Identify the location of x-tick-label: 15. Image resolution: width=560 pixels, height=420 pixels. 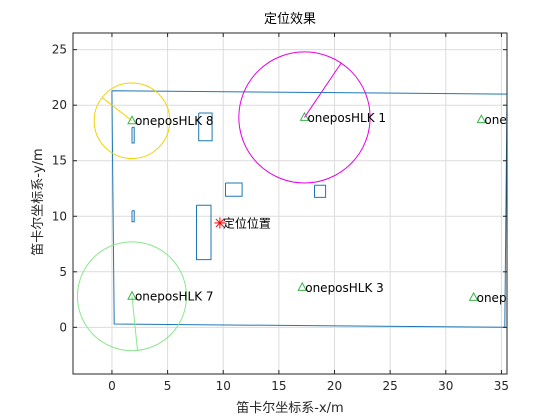
(278, 386).